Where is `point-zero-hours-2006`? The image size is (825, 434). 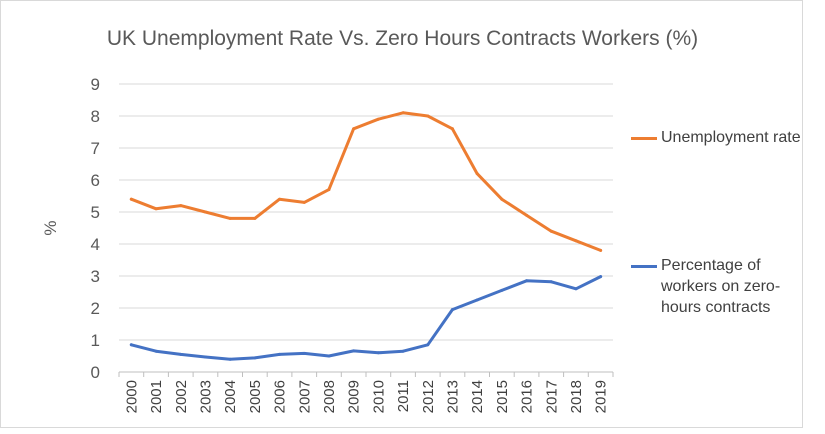 point-zero-hours-2006 is located at coordinates (280, 354).